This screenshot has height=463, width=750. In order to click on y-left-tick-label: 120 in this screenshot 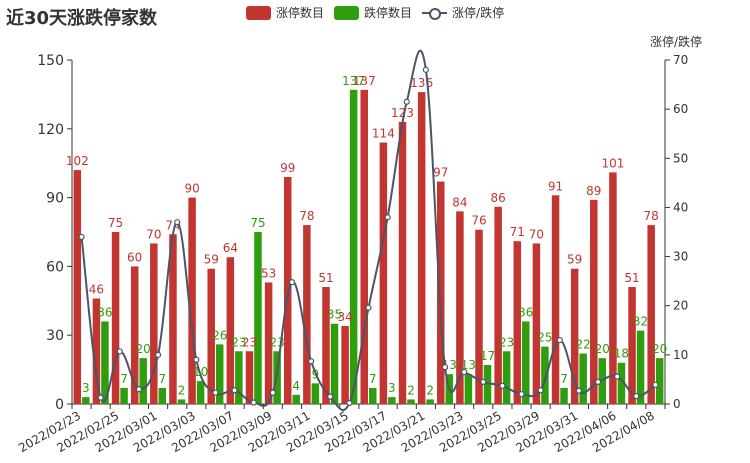, I will do `click(50, 130)`.